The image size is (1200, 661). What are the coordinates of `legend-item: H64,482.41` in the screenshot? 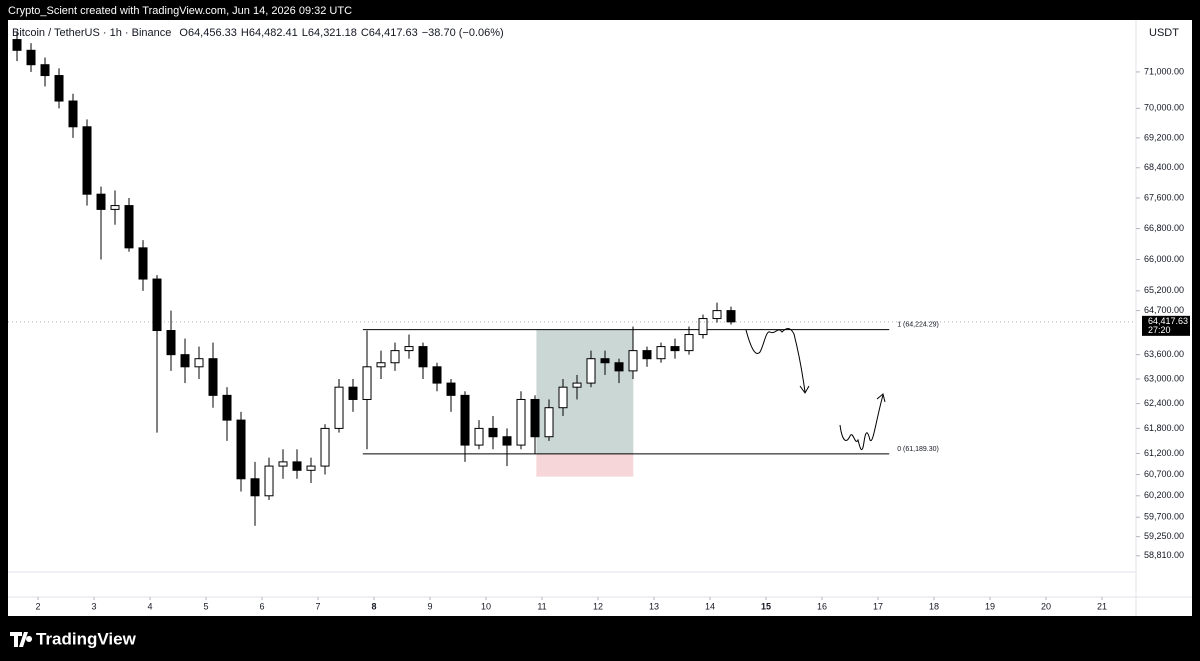 It's located at (269, 33).